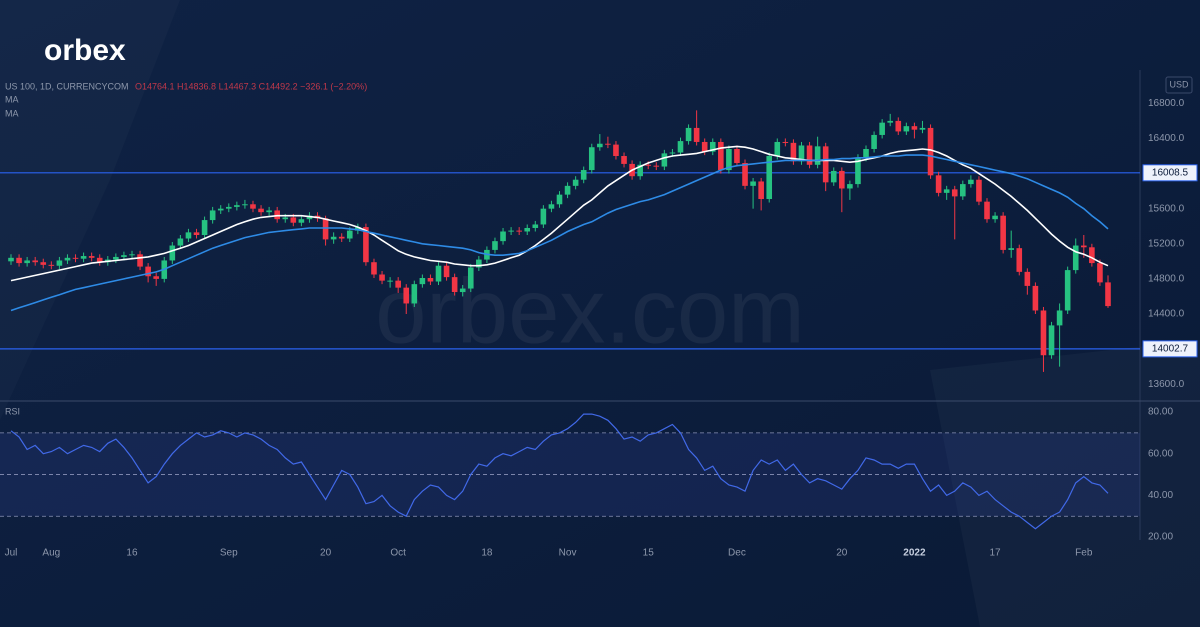 The image size is (1200, 627). Describe the element at coordinates (996, 553) in the screenshot. I see `x-tick-label: 17` at that location.